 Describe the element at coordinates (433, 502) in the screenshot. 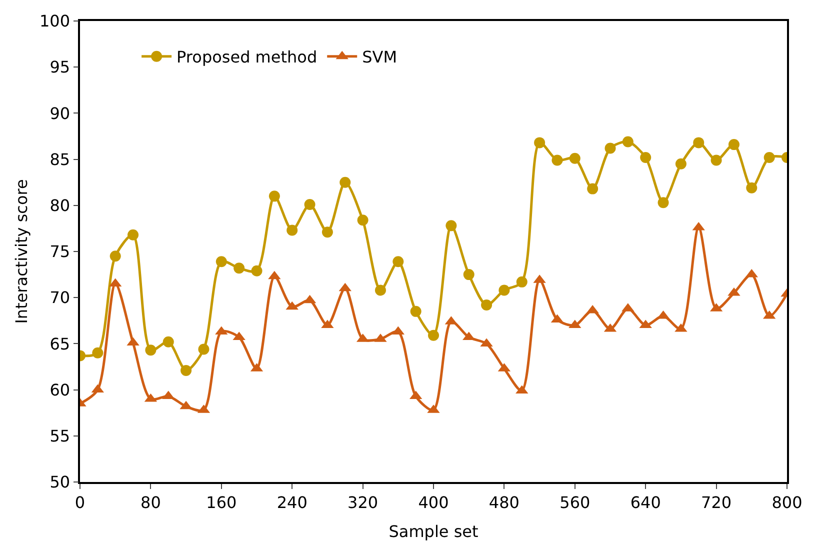

I see `x-tick-label: 400` at that location.